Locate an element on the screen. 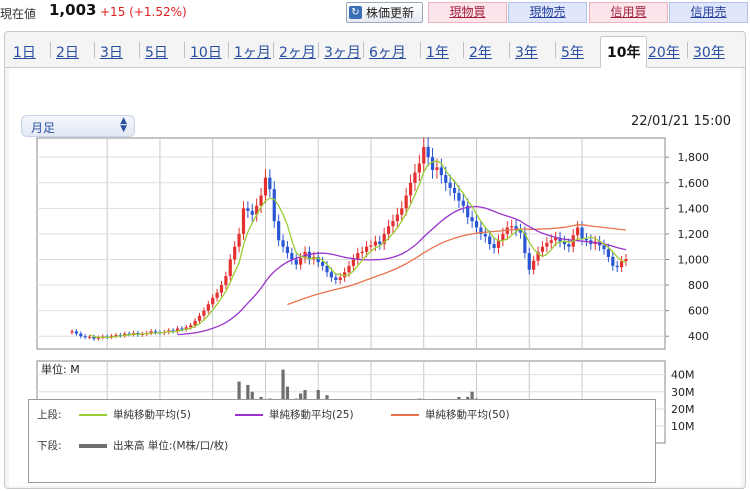 This screenshot has height=491, width=750. tab-6ヶ月: 6ヶ月 is located at coordinates (387, 53).